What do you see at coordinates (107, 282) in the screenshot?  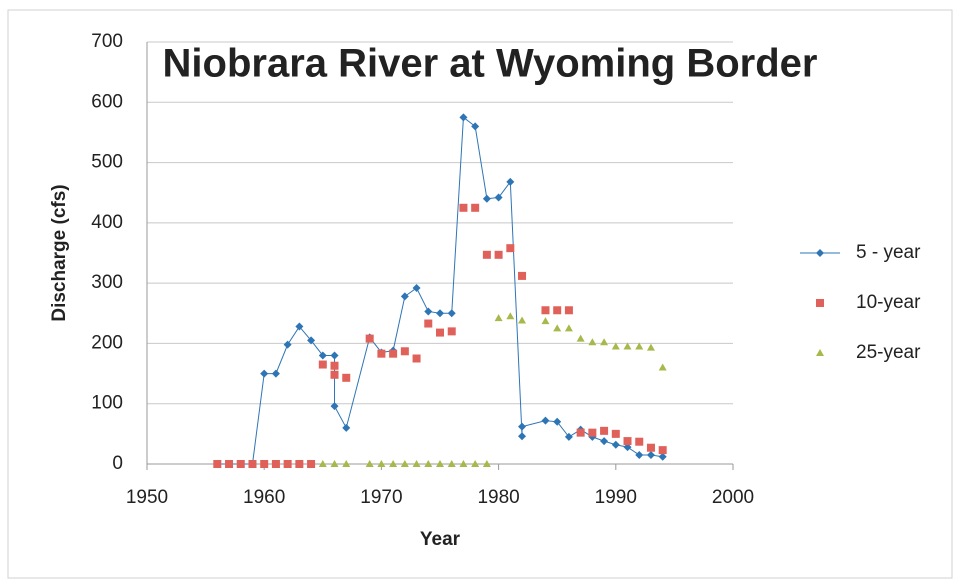 I see `y-tick-label: 300` at bounding box center [107, 282].